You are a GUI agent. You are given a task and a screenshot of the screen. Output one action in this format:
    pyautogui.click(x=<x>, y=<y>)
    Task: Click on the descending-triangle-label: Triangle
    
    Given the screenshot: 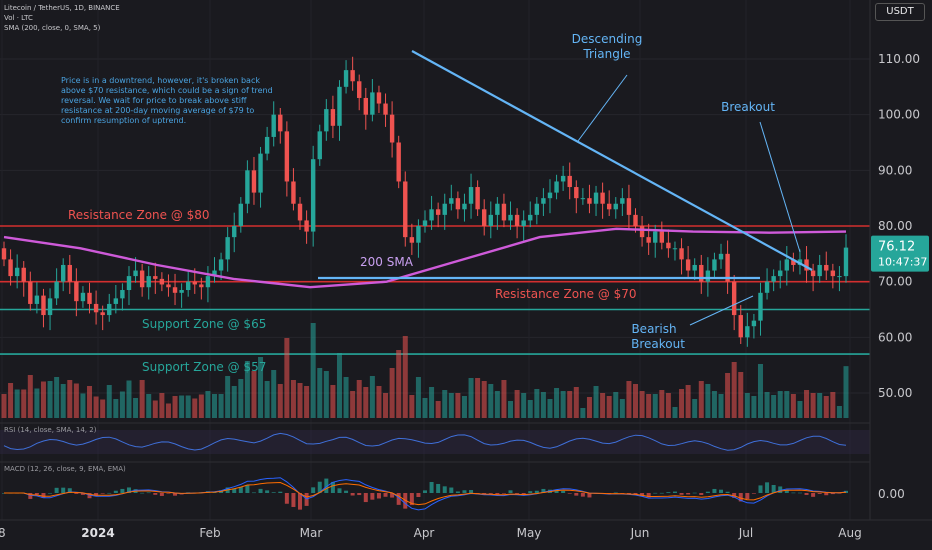 What is the action you would take?
    pyautogui.click(x=606, y=54)
    